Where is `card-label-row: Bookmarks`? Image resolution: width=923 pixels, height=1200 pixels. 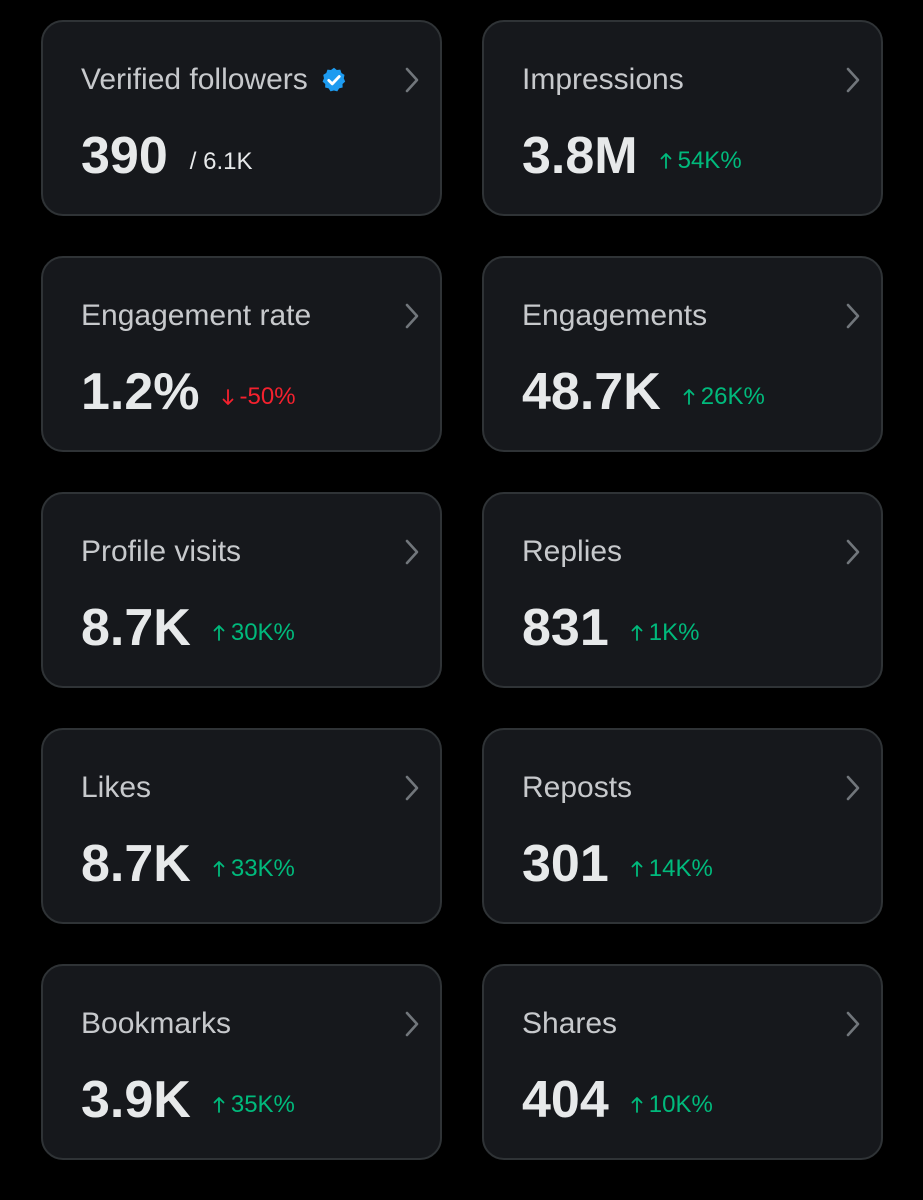
card-label-row: Bookmarks is located at coordinates (156, 1024).